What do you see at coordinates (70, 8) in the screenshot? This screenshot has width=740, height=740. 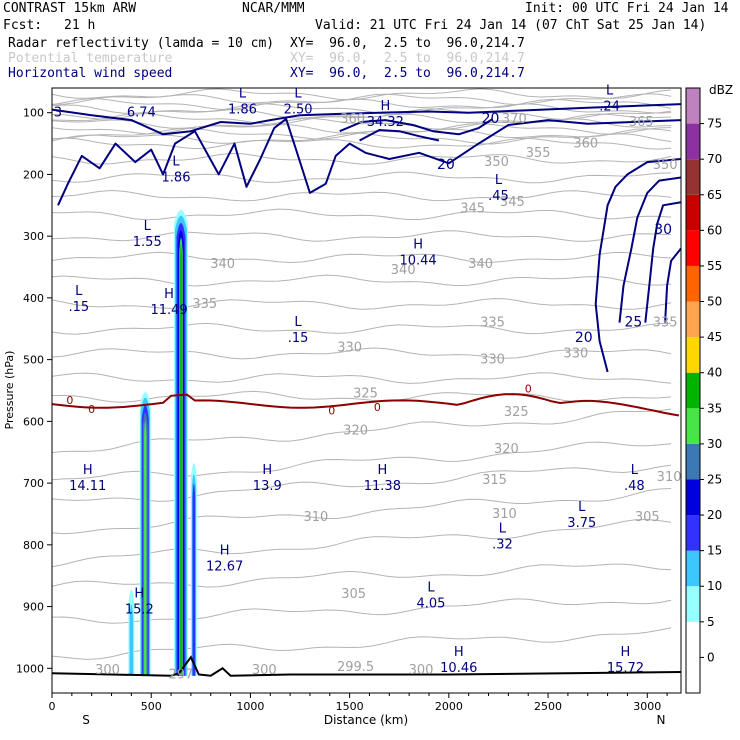 I see `model-title: CONTRAST 15km ARW` at bounding box center [70, 8].